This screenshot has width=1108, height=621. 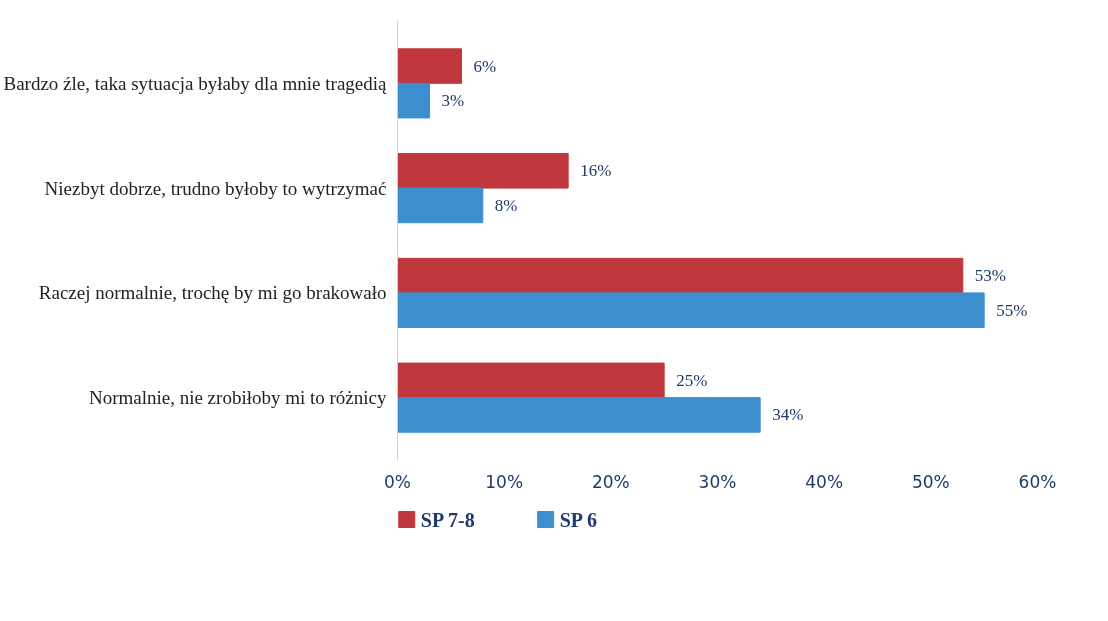 What do you see at coordinates (717, 481) in the screenshot?
I see `x-tick-label: 30%` at bounding box center [717, 481].